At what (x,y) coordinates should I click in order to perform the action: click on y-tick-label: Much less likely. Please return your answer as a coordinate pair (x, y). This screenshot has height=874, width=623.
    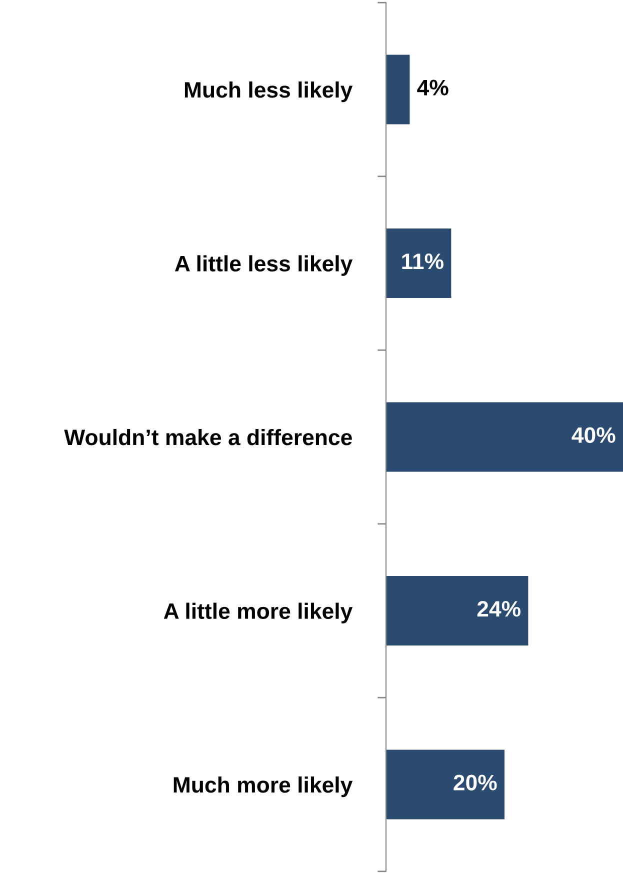
    Looking at the image, I should click on (268, 91).